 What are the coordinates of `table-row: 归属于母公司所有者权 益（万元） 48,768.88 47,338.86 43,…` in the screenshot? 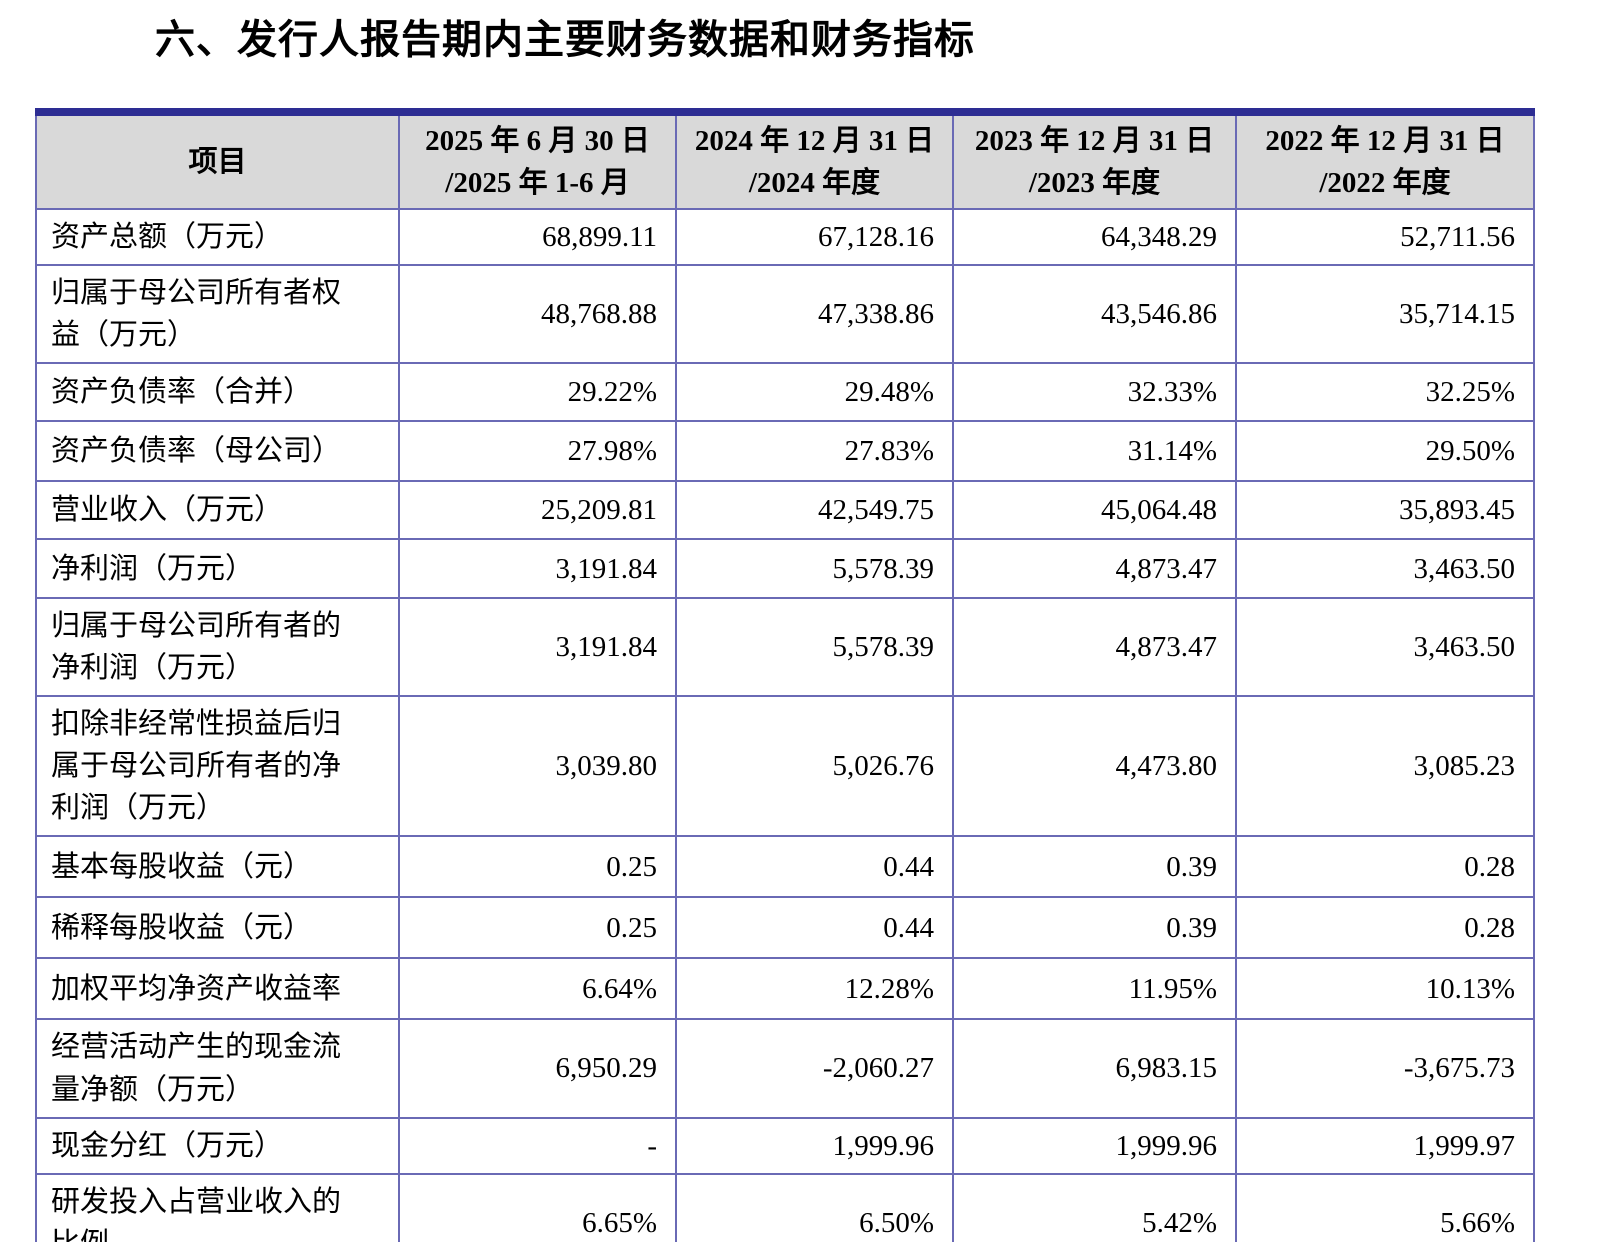 It's located at (785, 314).